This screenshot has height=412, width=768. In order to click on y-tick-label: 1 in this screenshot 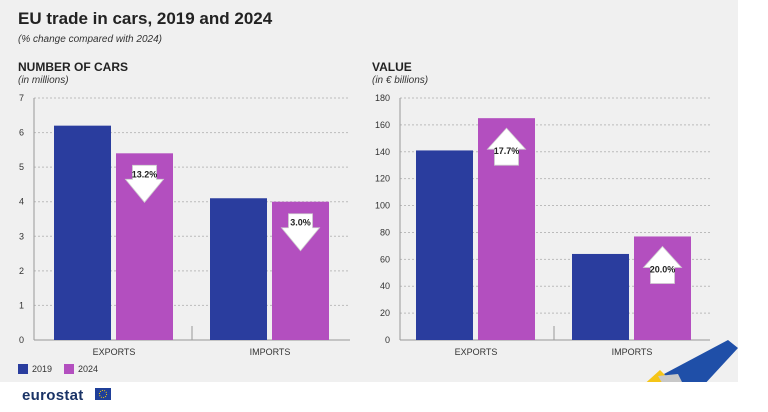, I will do `click(21, 305)`.